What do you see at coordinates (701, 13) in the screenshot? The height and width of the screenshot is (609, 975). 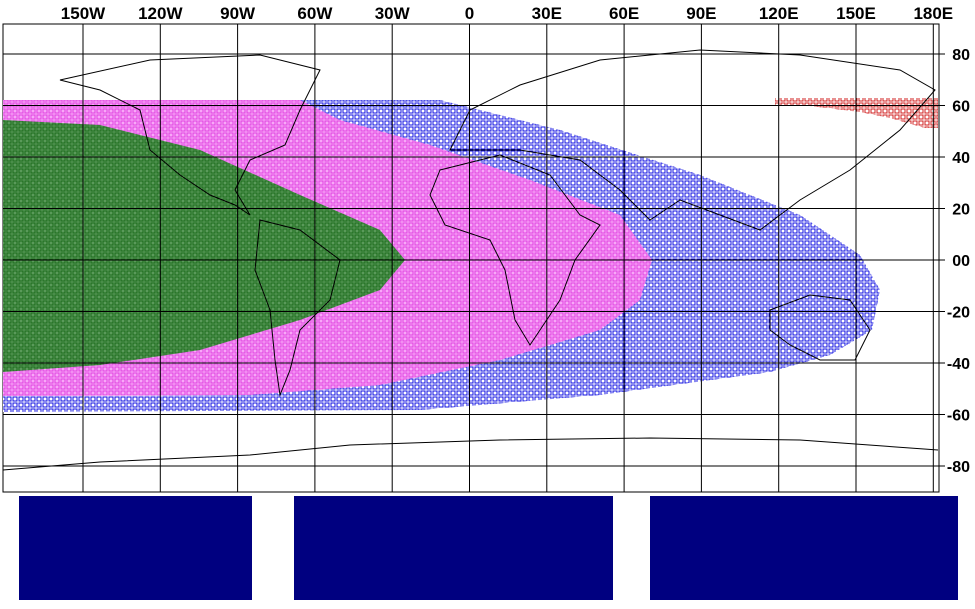 I see `longitude-label: 90E` at bounding box center [701, 13].